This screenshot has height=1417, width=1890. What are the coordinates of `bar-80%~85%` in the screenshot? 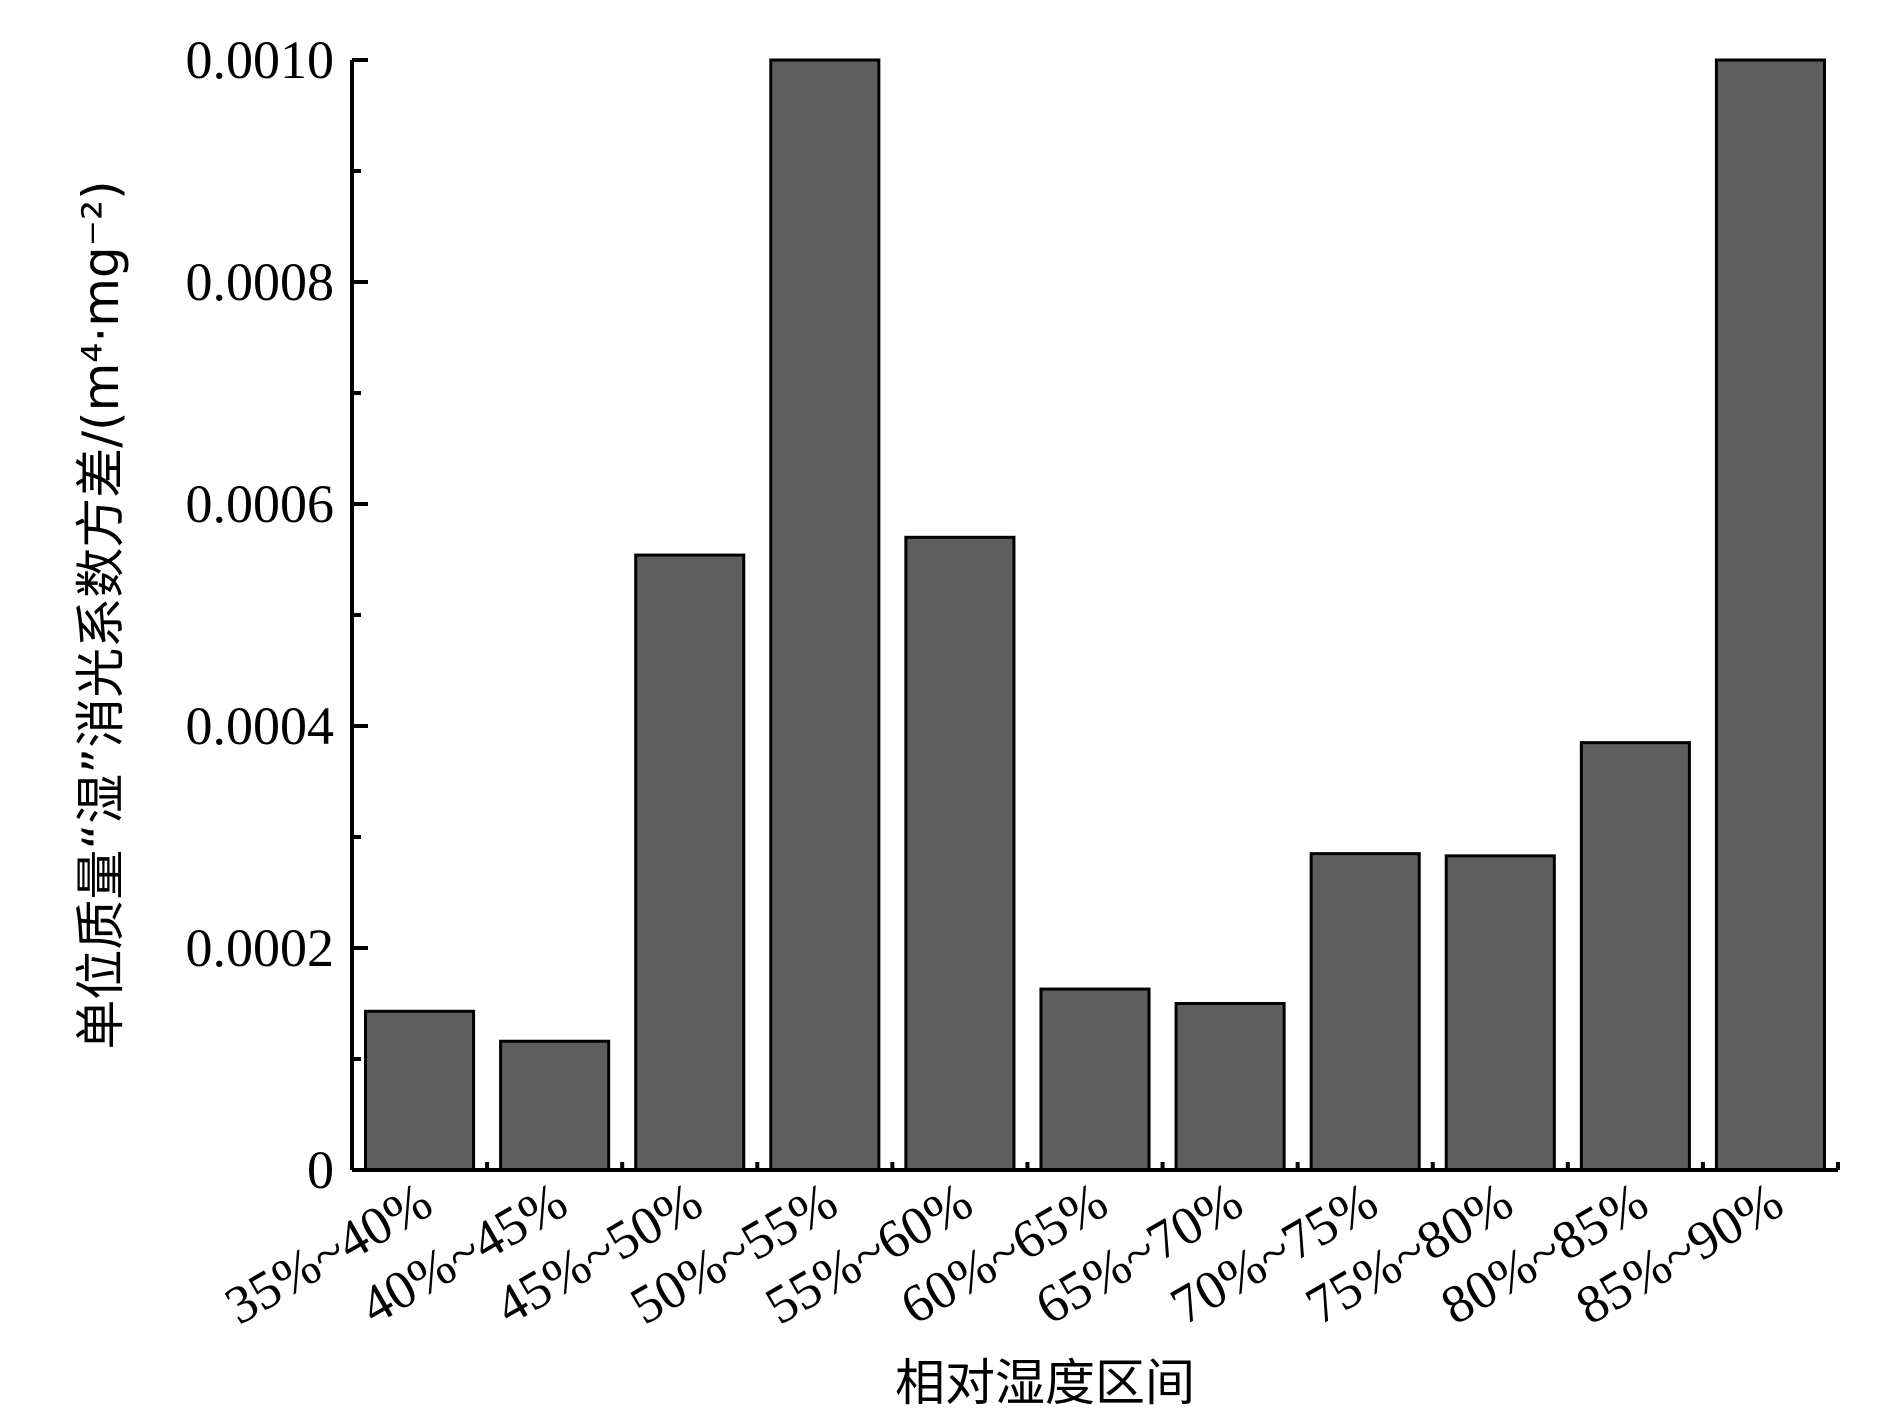 It's located at (1635, 956).